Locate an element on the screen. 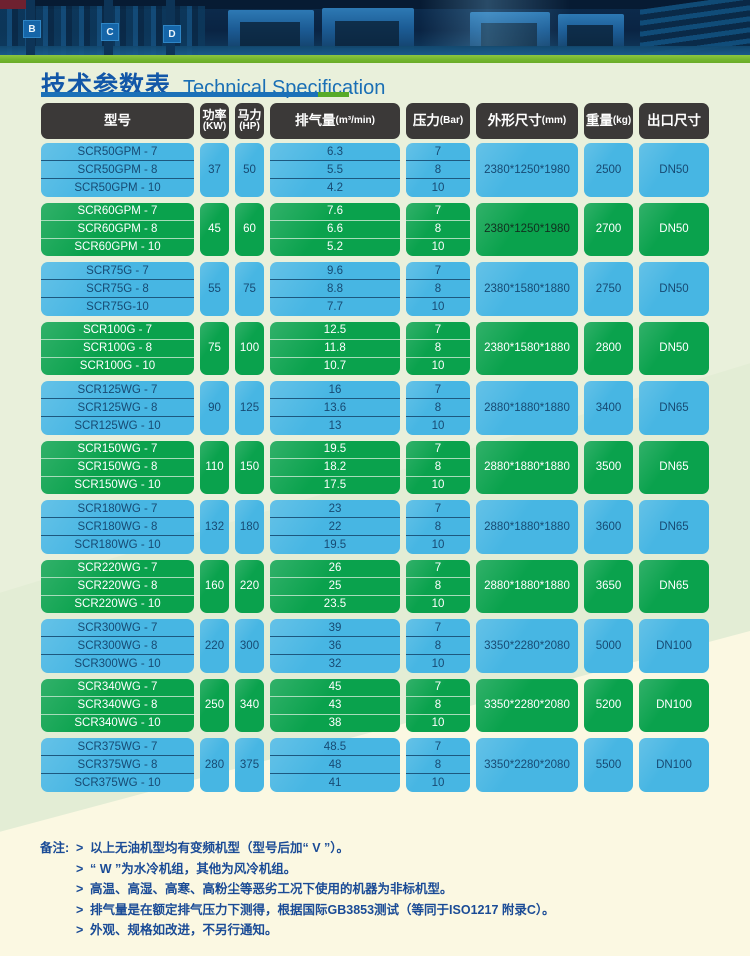  note-line: > 以上无油机型均有变频机型（型号后加“ V ”）。 is located at coordinates (315, 848).